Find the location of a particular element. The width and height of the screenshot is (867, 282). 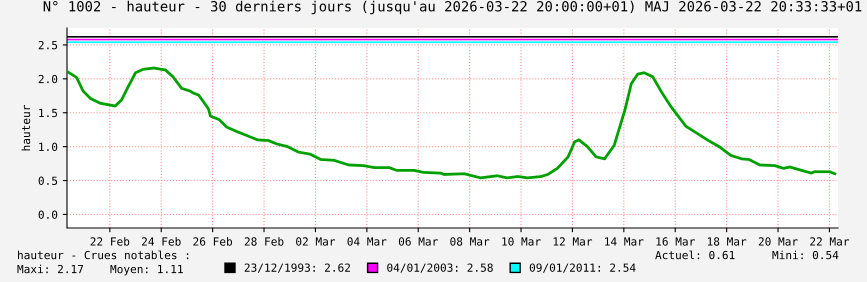

legend-label: 04/01/2003: 2.58 is located at coordinates (440, 268).